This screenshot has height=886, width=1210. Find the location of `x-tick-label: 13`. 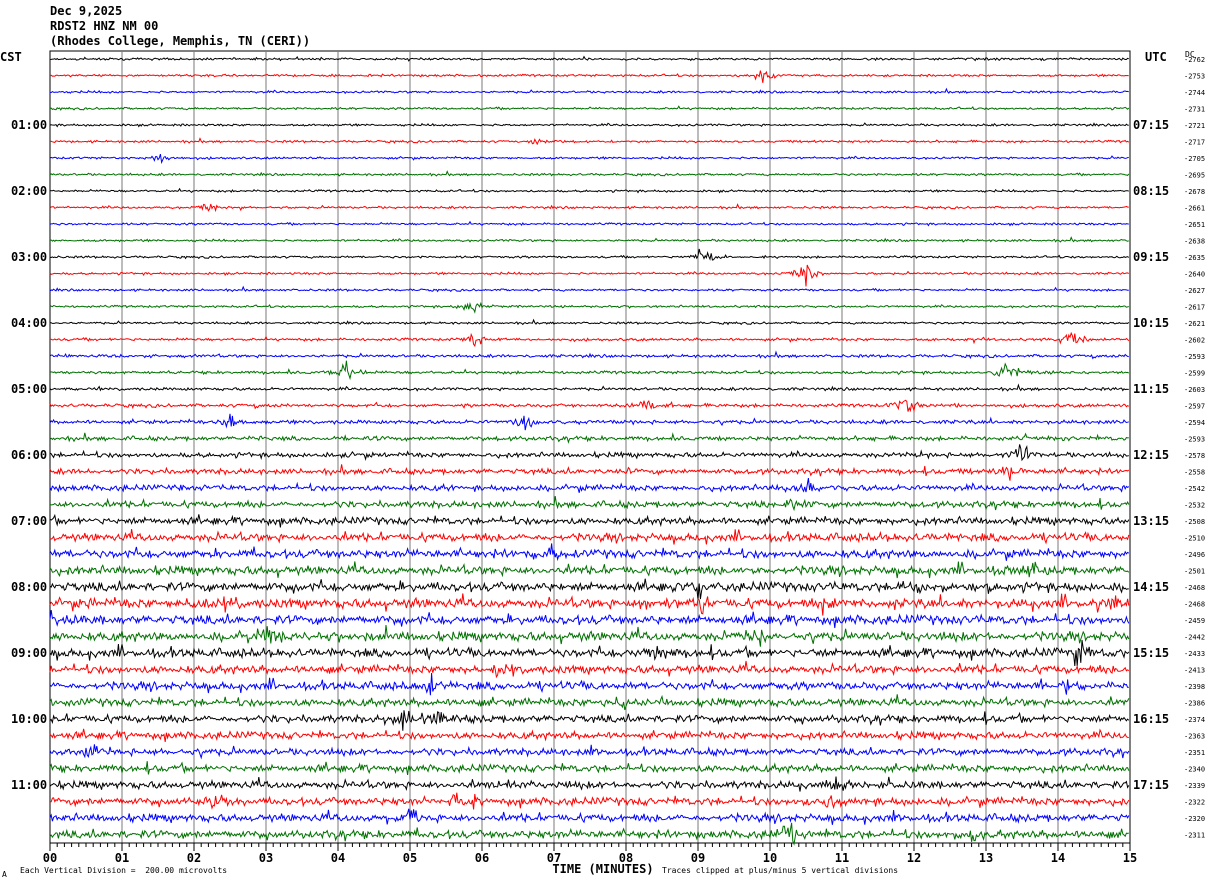

x-tick-label: 13 is located at coordinates (986, 858).